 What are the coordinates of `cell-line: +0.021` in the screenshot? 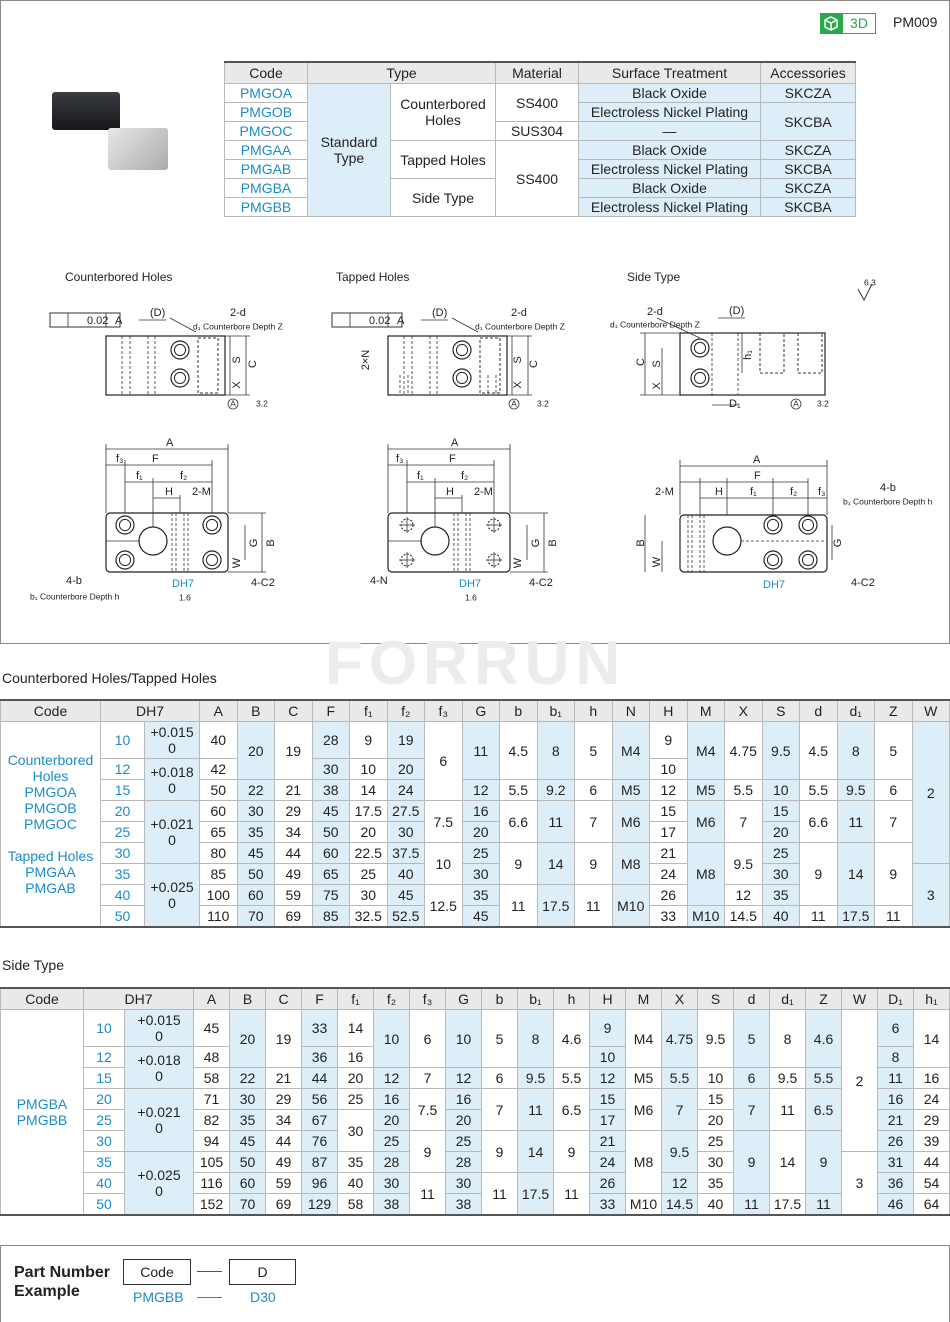 It's located at (159, 1112).